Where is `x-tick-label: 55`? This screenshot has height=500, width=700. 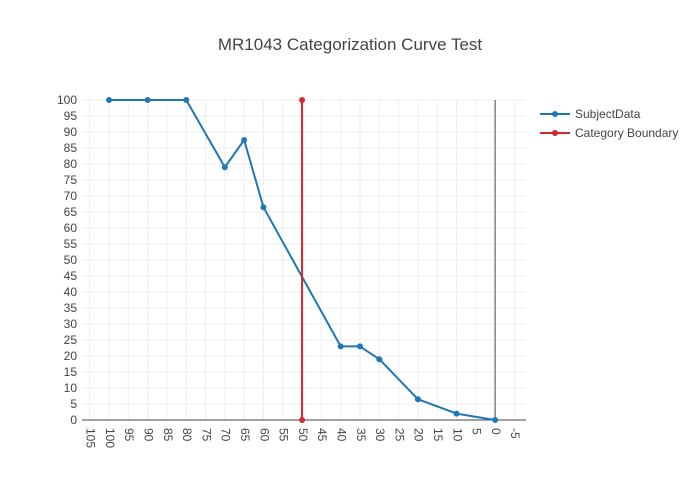
x-tick-label: 55 is located at coordinates (284, 435).